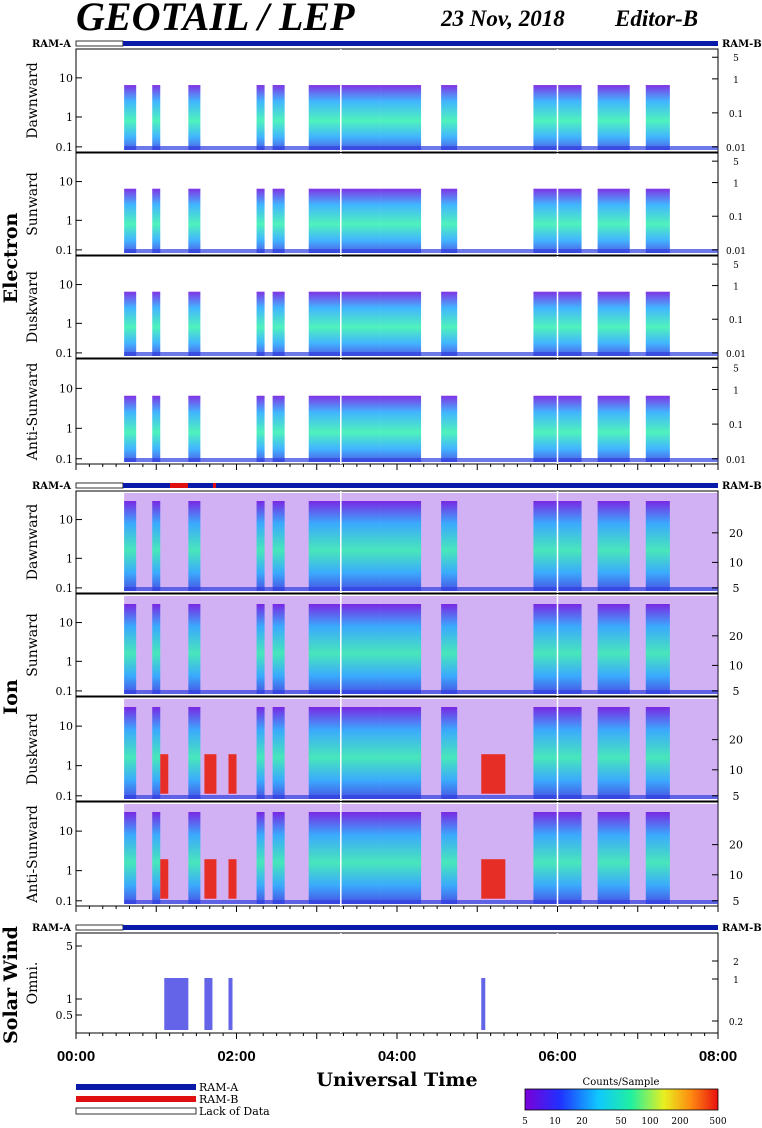 The height and width of the screenshot is (1128, 762). I want to click on right-tick-label: 0.2, so click(736, 1023).